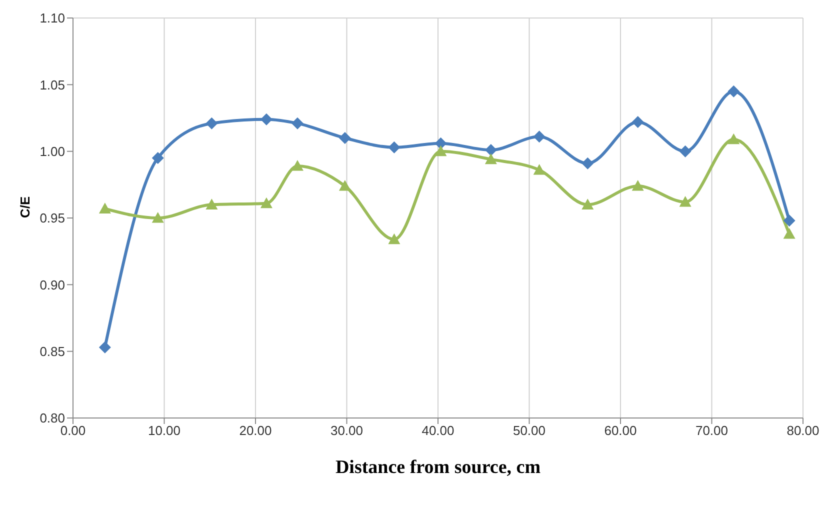 The image size is (840, 511). What do you see at coordinates (52, 151) in the screenshot?
I see `y-tick-label: 1.00` at bounding box center [52, 151].